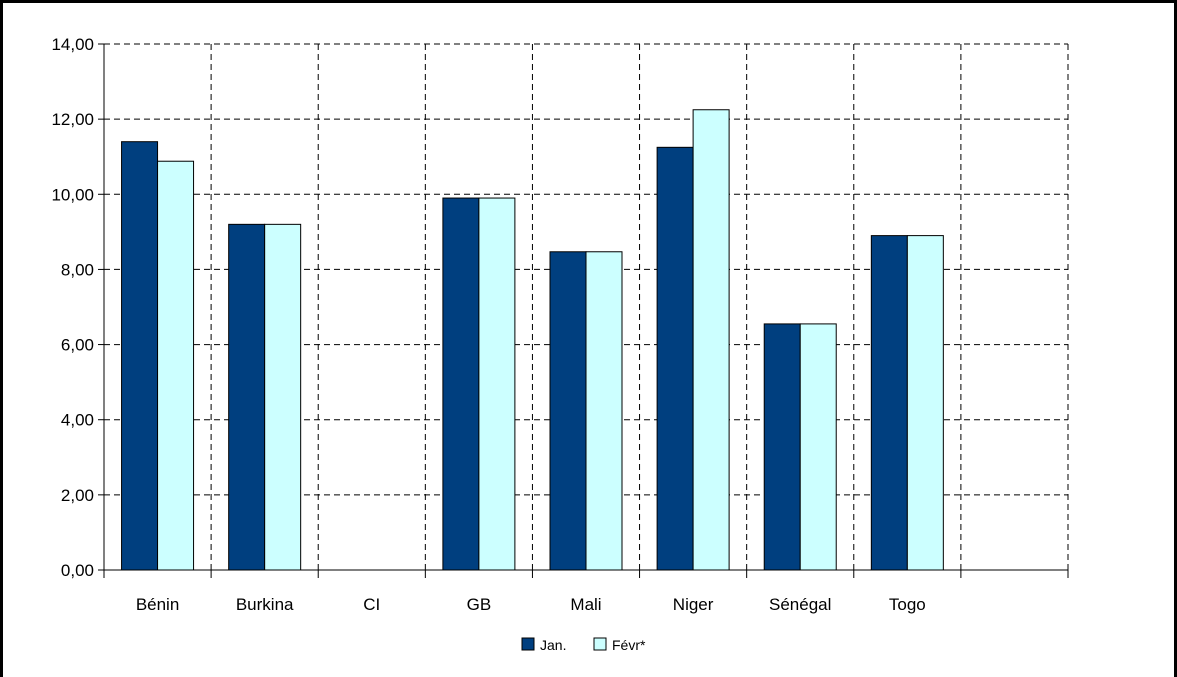 This screenshot has height=677, width=1177. I want to click on y-tick-labels: 0,00 2,00 4,00 6,00 8,00 10,00 12,00 14,00, so click(72, 307).